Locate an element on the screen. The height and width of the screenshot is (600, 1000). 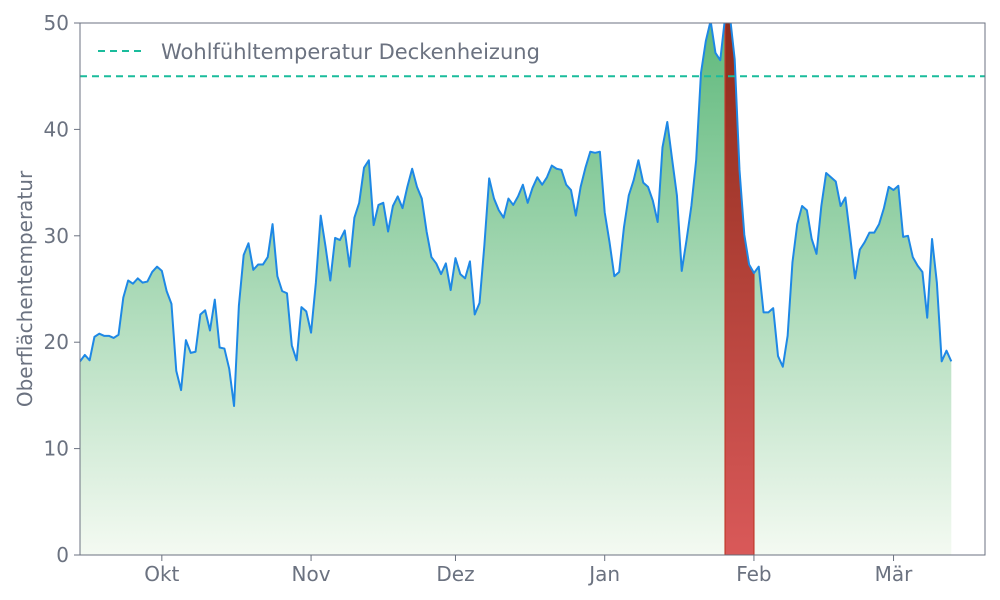
x-tick-label: Dez is located at coordinates (455, 574).